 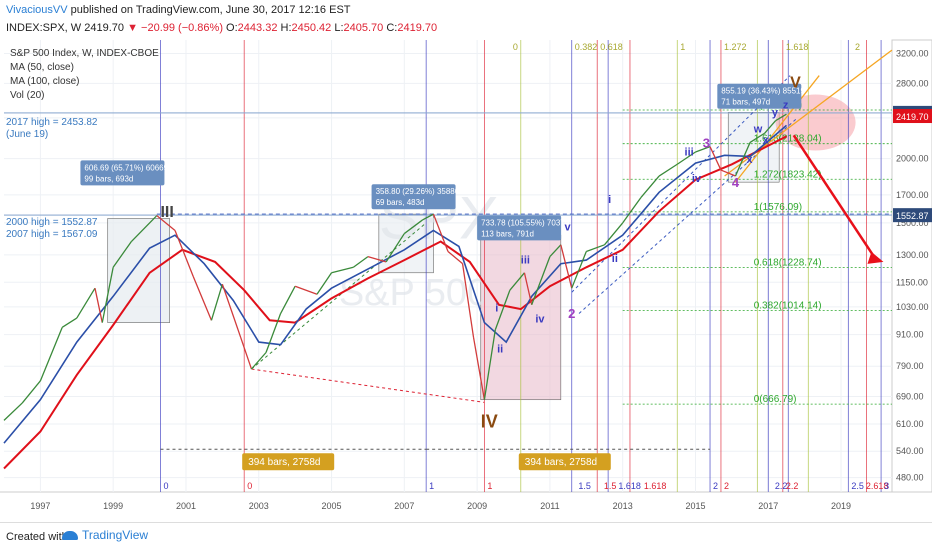 I want to click on fib-level-label: 1.618(2138.04), so click(x=788, y=139).